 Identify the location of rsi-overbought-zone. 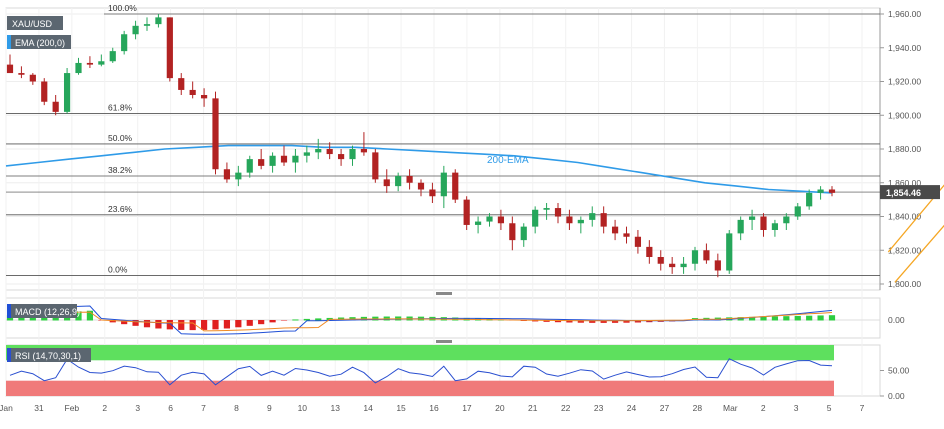
(420, 353).